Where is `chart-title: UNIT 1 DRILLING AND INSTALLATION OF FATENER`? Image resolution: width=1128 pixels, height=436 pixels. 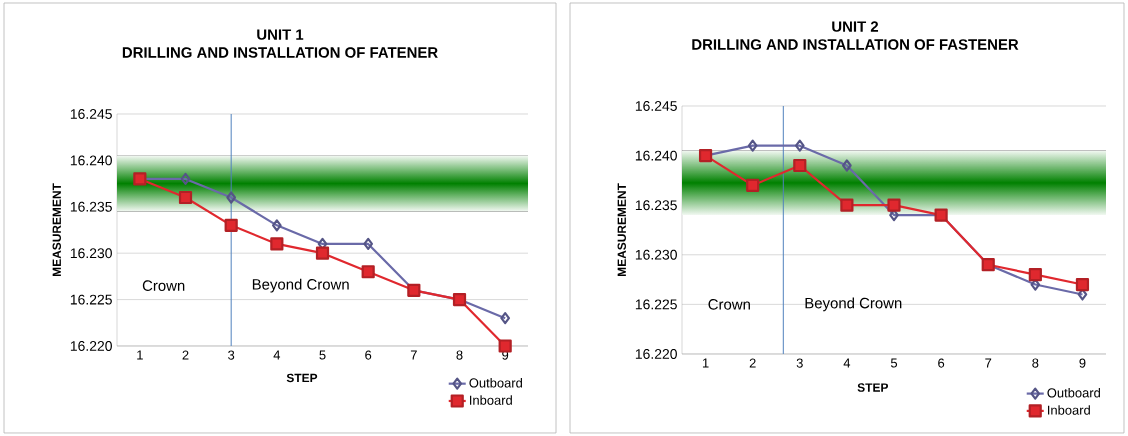 chart-title: UNIT 1 DRILLING AND INSTALLATION OF FATENER is located at coordinates (280, 43).